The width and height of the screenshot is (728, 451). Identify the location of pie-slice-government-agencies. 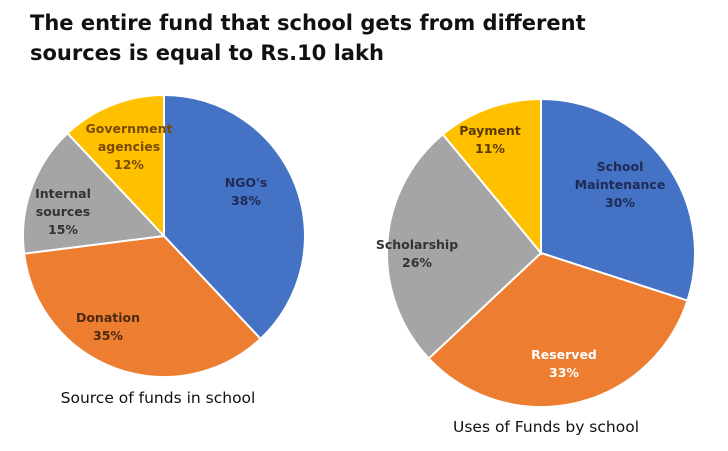
(115, 166).